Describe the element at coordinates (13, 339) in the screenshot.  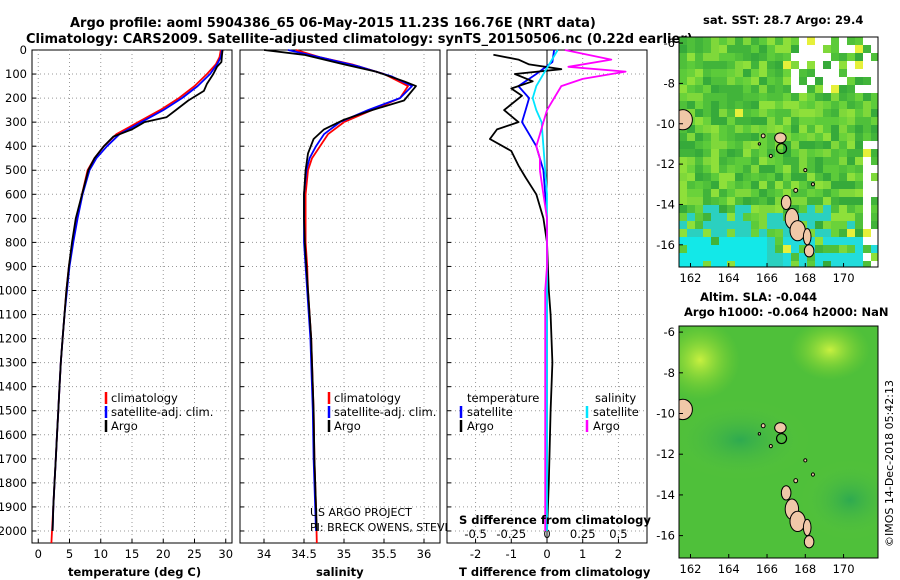
I see `depth-tick-label: 1200` at that location.